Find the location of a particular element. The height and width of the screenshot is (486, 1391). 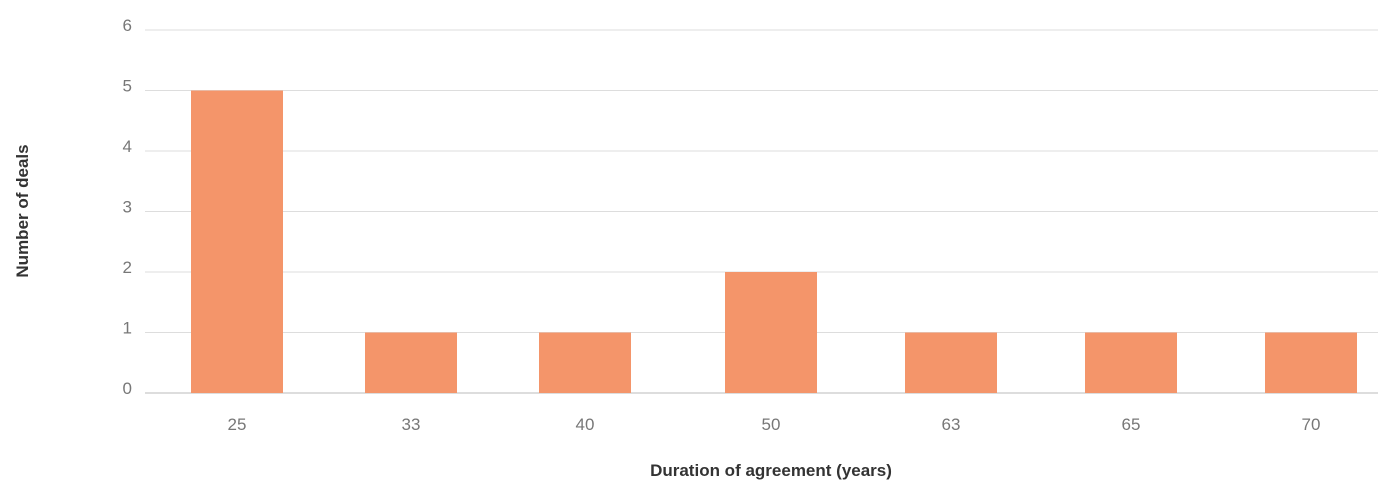

x-axis-ticks: 25 33 40 50 63 65 70 is located at coordinates (774, 424).